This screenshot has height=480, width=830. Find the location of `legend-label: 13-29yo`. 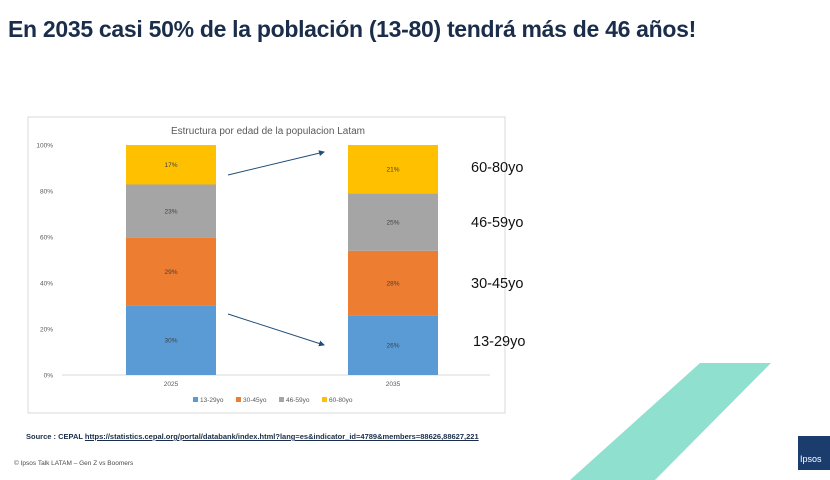

legend-label: 13-29yo is located at coordinates (212, 400).